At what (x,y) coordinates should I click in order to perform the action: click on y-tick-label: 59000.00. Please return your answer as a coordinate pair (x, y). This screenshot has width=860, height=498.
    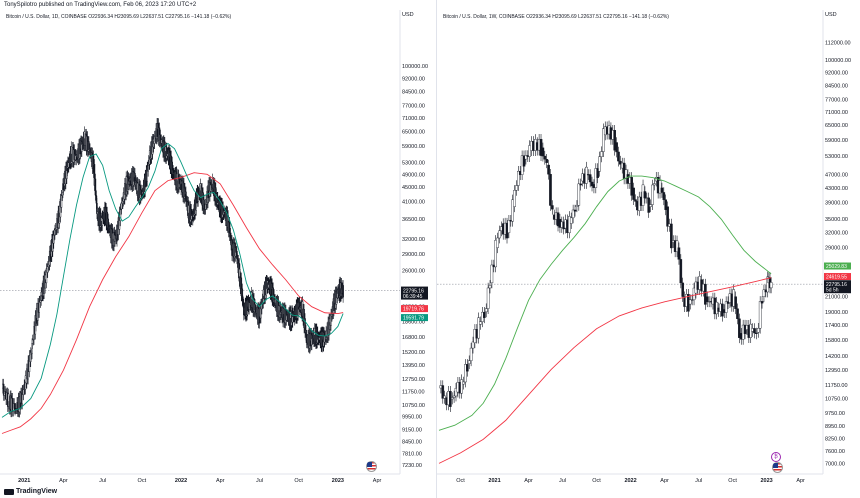
    Looking at the image, I should click on (836, 141).